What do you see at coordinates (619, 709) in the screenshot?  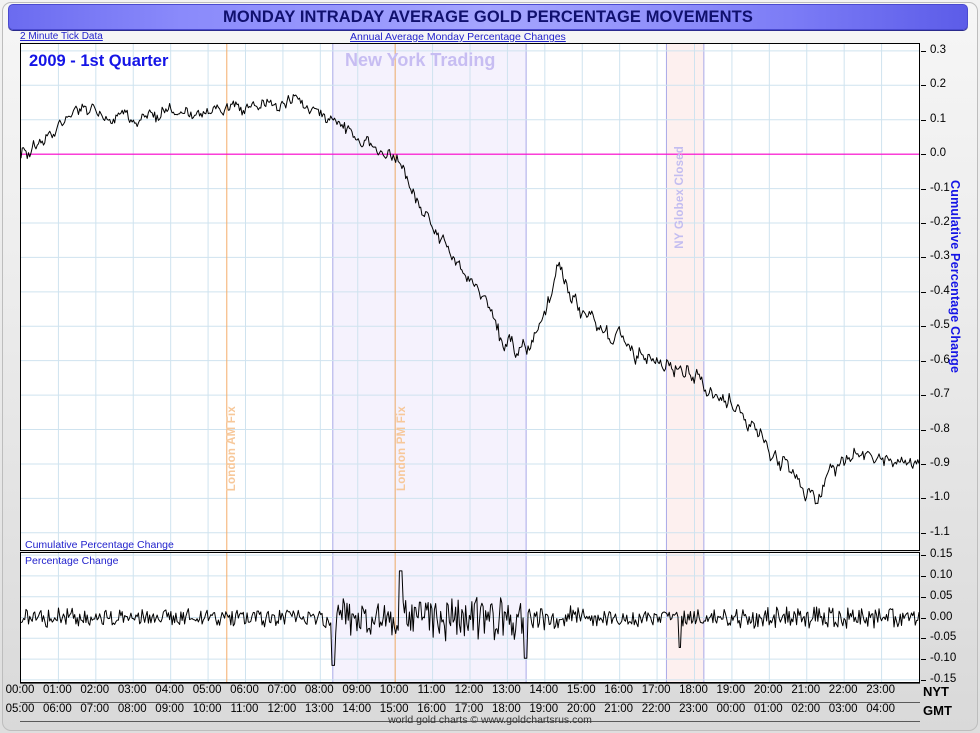 I see `x-tick-label-gmt: 21:00` at bounding box center [619, 709].